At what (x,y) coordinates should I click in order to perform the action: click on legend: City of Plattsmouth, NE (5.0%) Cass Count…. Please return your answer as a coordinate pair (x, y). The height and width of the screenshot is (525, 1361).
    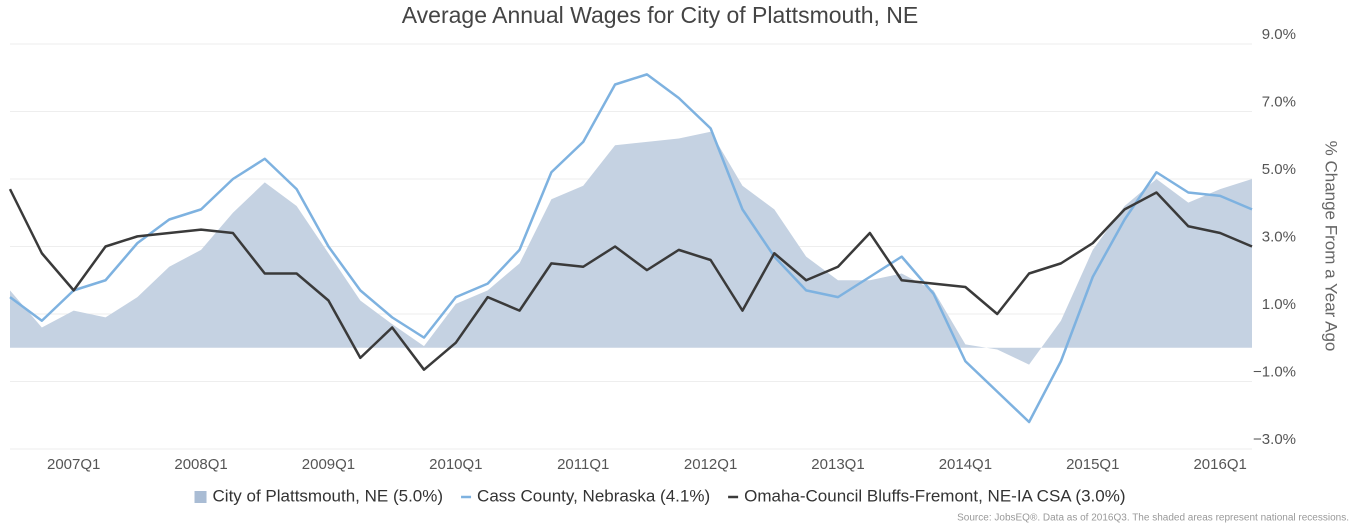
    Looking at the image, I should click on (659, 495).